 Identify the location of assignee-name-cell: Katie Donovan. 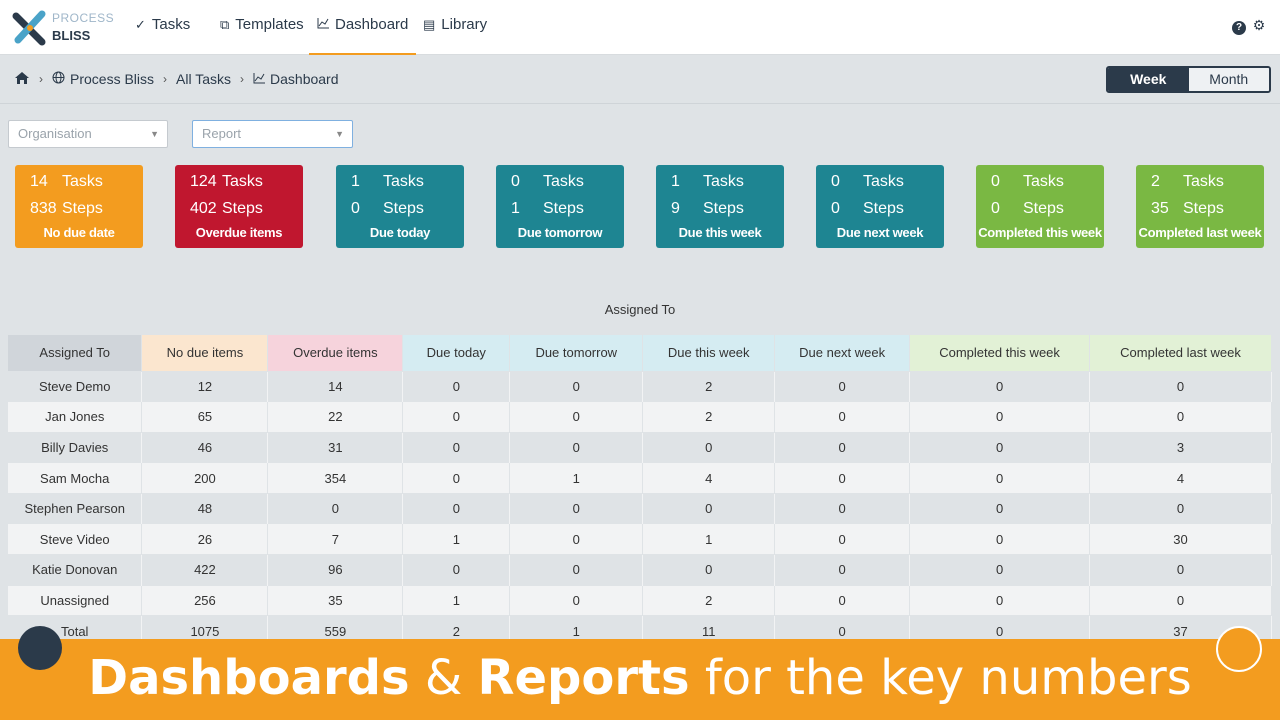
(75, 570).